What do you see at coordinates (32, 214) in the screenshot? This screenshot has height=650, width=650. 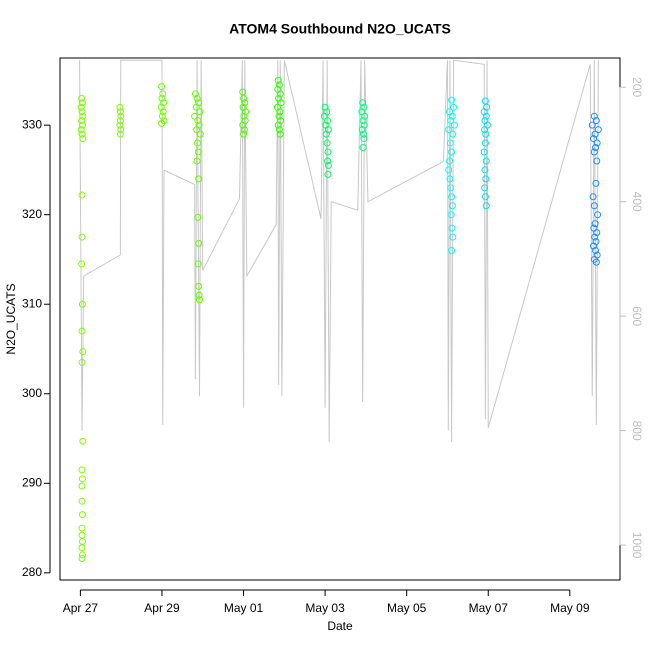 I see `y-tick-label: 320` at bounding box center [32, 214].